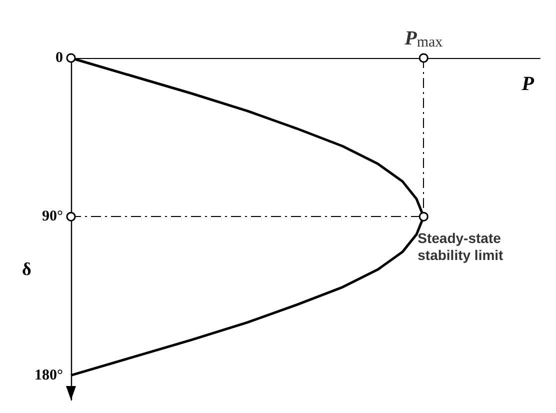 Image resolution: width=556 pixels, height=413 pixels. Describe the element at coordinates (528, 84) in the screenshot. I see `text: P` at that location.